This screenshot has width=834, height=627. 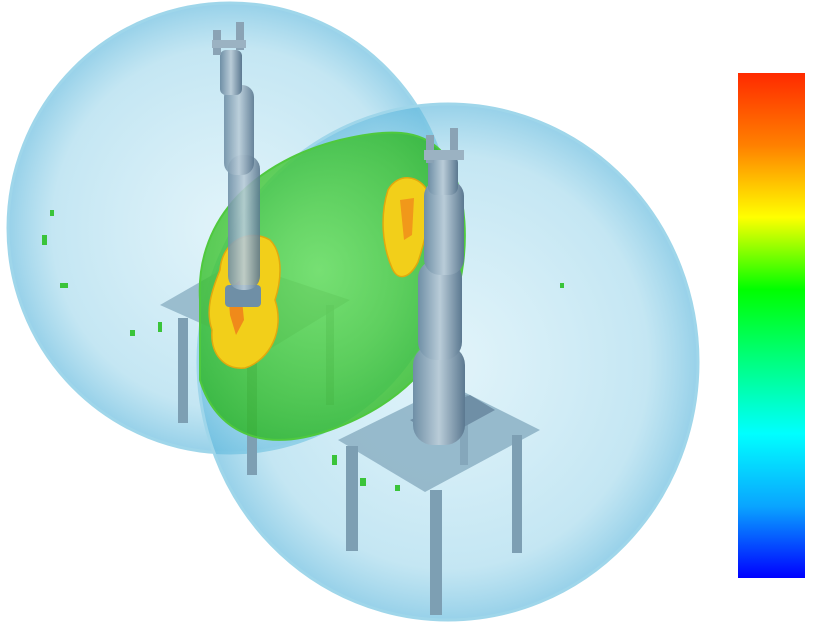 What do you see at coordinates (406, 227) in the screenshot?
I see `hotspot-right` at bounding box center [406, 227].